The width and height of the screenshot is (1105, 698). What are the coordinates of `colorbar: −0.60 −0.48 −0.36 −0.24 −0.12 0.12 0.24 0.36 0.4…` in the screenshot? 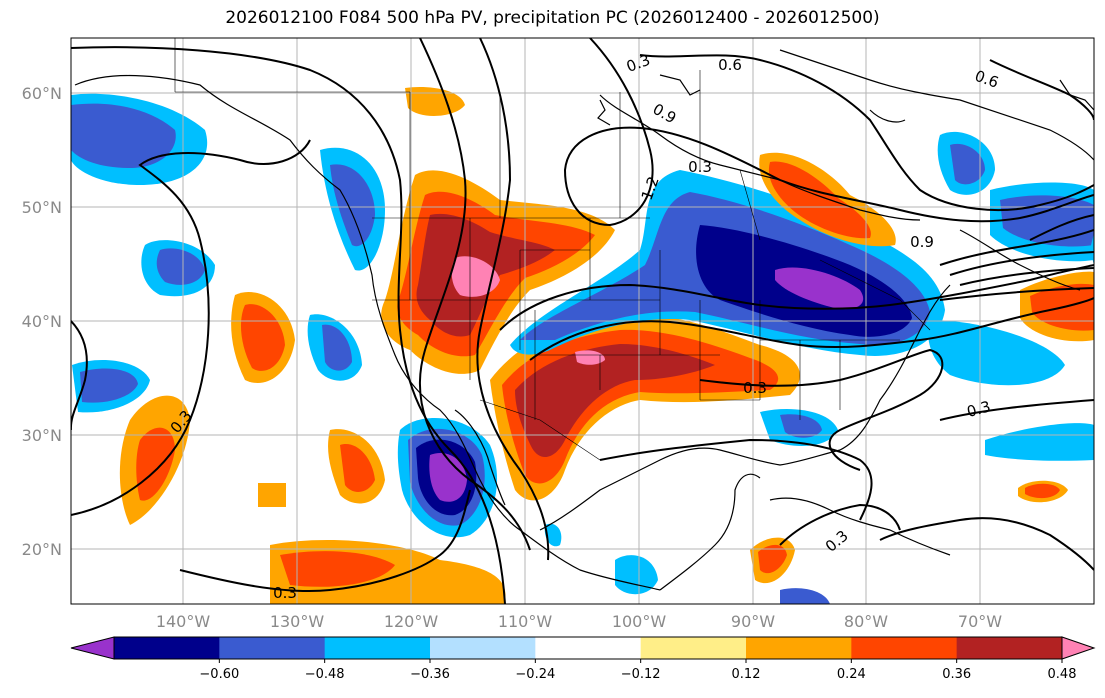 It's located at (583, 659).